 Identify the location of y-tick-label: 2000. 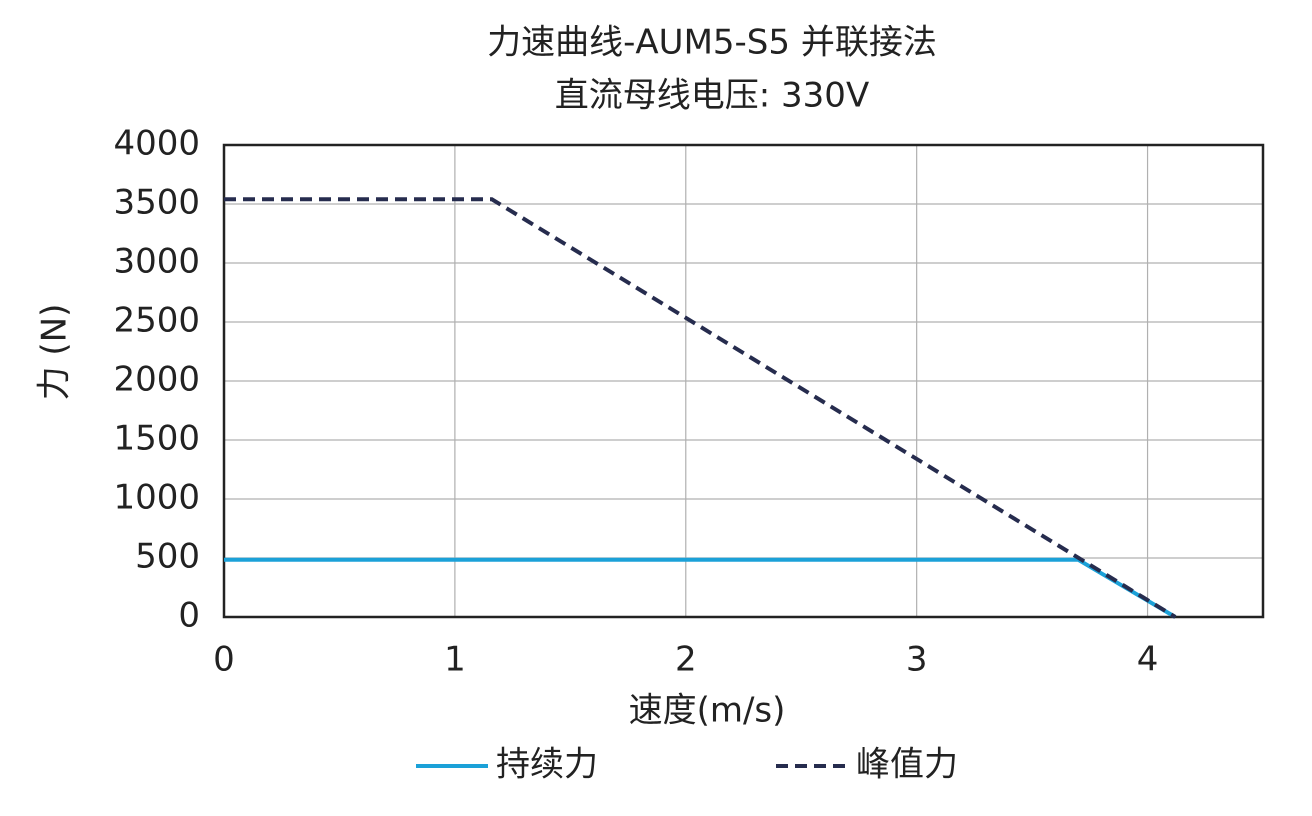
(156, 380).